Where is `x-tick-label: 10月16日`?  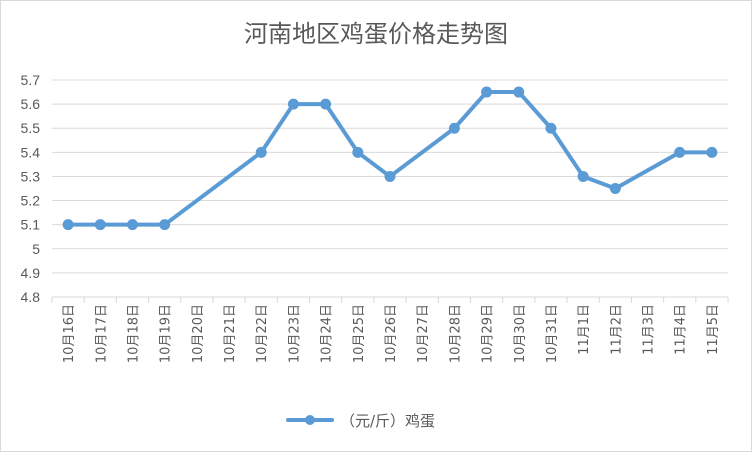 x-tick-label: 10月16日 is located at coordinates (69, 333).